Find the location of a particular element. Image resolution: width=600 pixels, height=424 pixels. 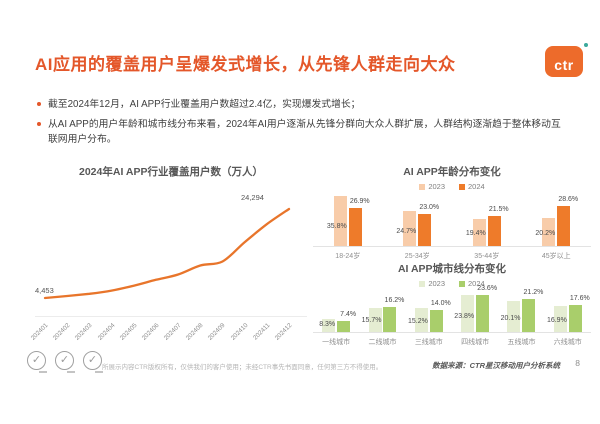

bar-group: 20.1% 21.2% is located at coordinates (521, 310).